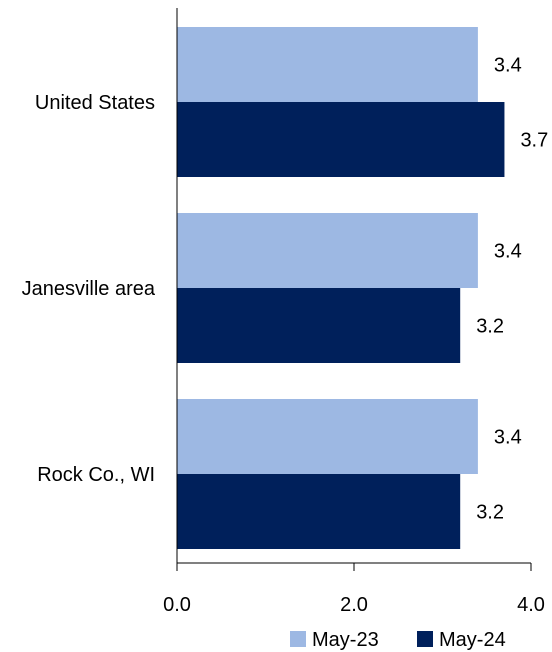 The height and width of the screenshot is (652, 552). I want to click on category-label: Rock Co., WI, so click(96, 475).